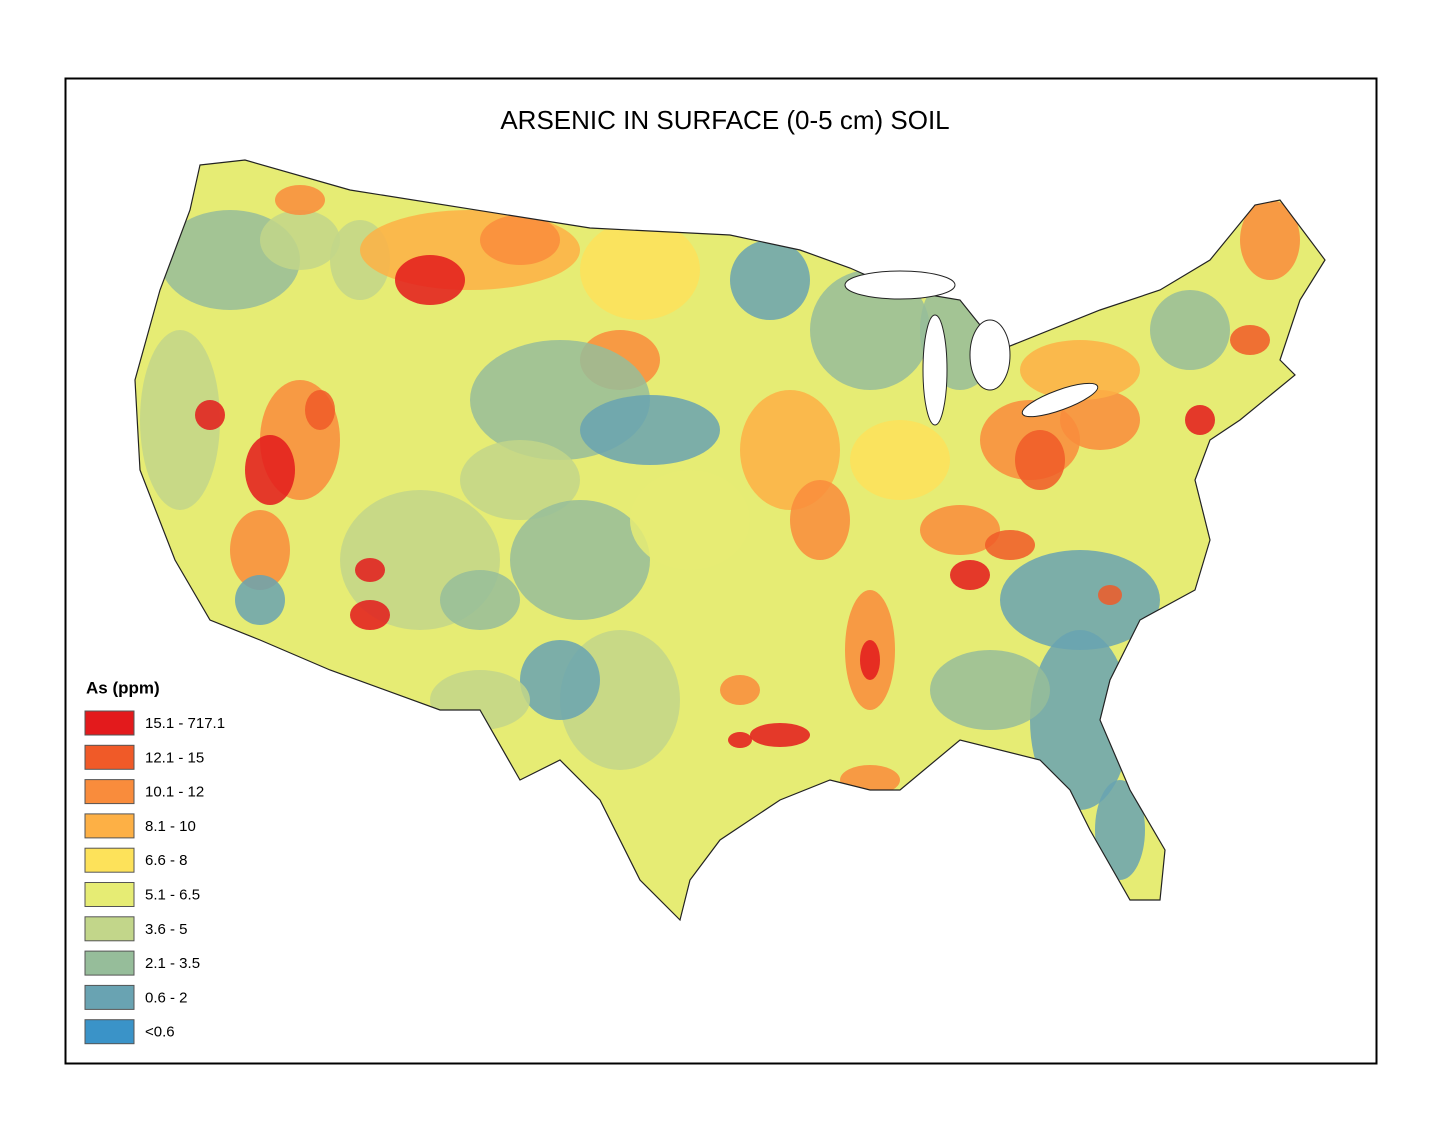 The height and width of the screenshot is (1130, 1456). I want to click on legend-label: 12.1 - 15, so click(174, 757).